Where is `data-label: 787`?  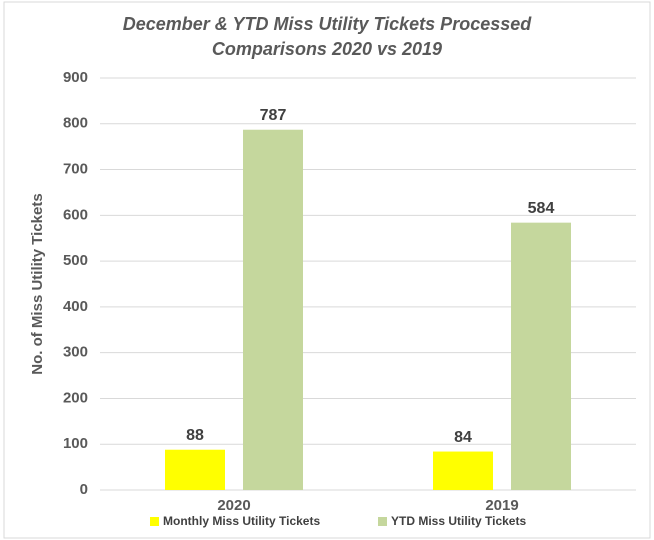
data-label: 787 is located at coordinates (273, 115).